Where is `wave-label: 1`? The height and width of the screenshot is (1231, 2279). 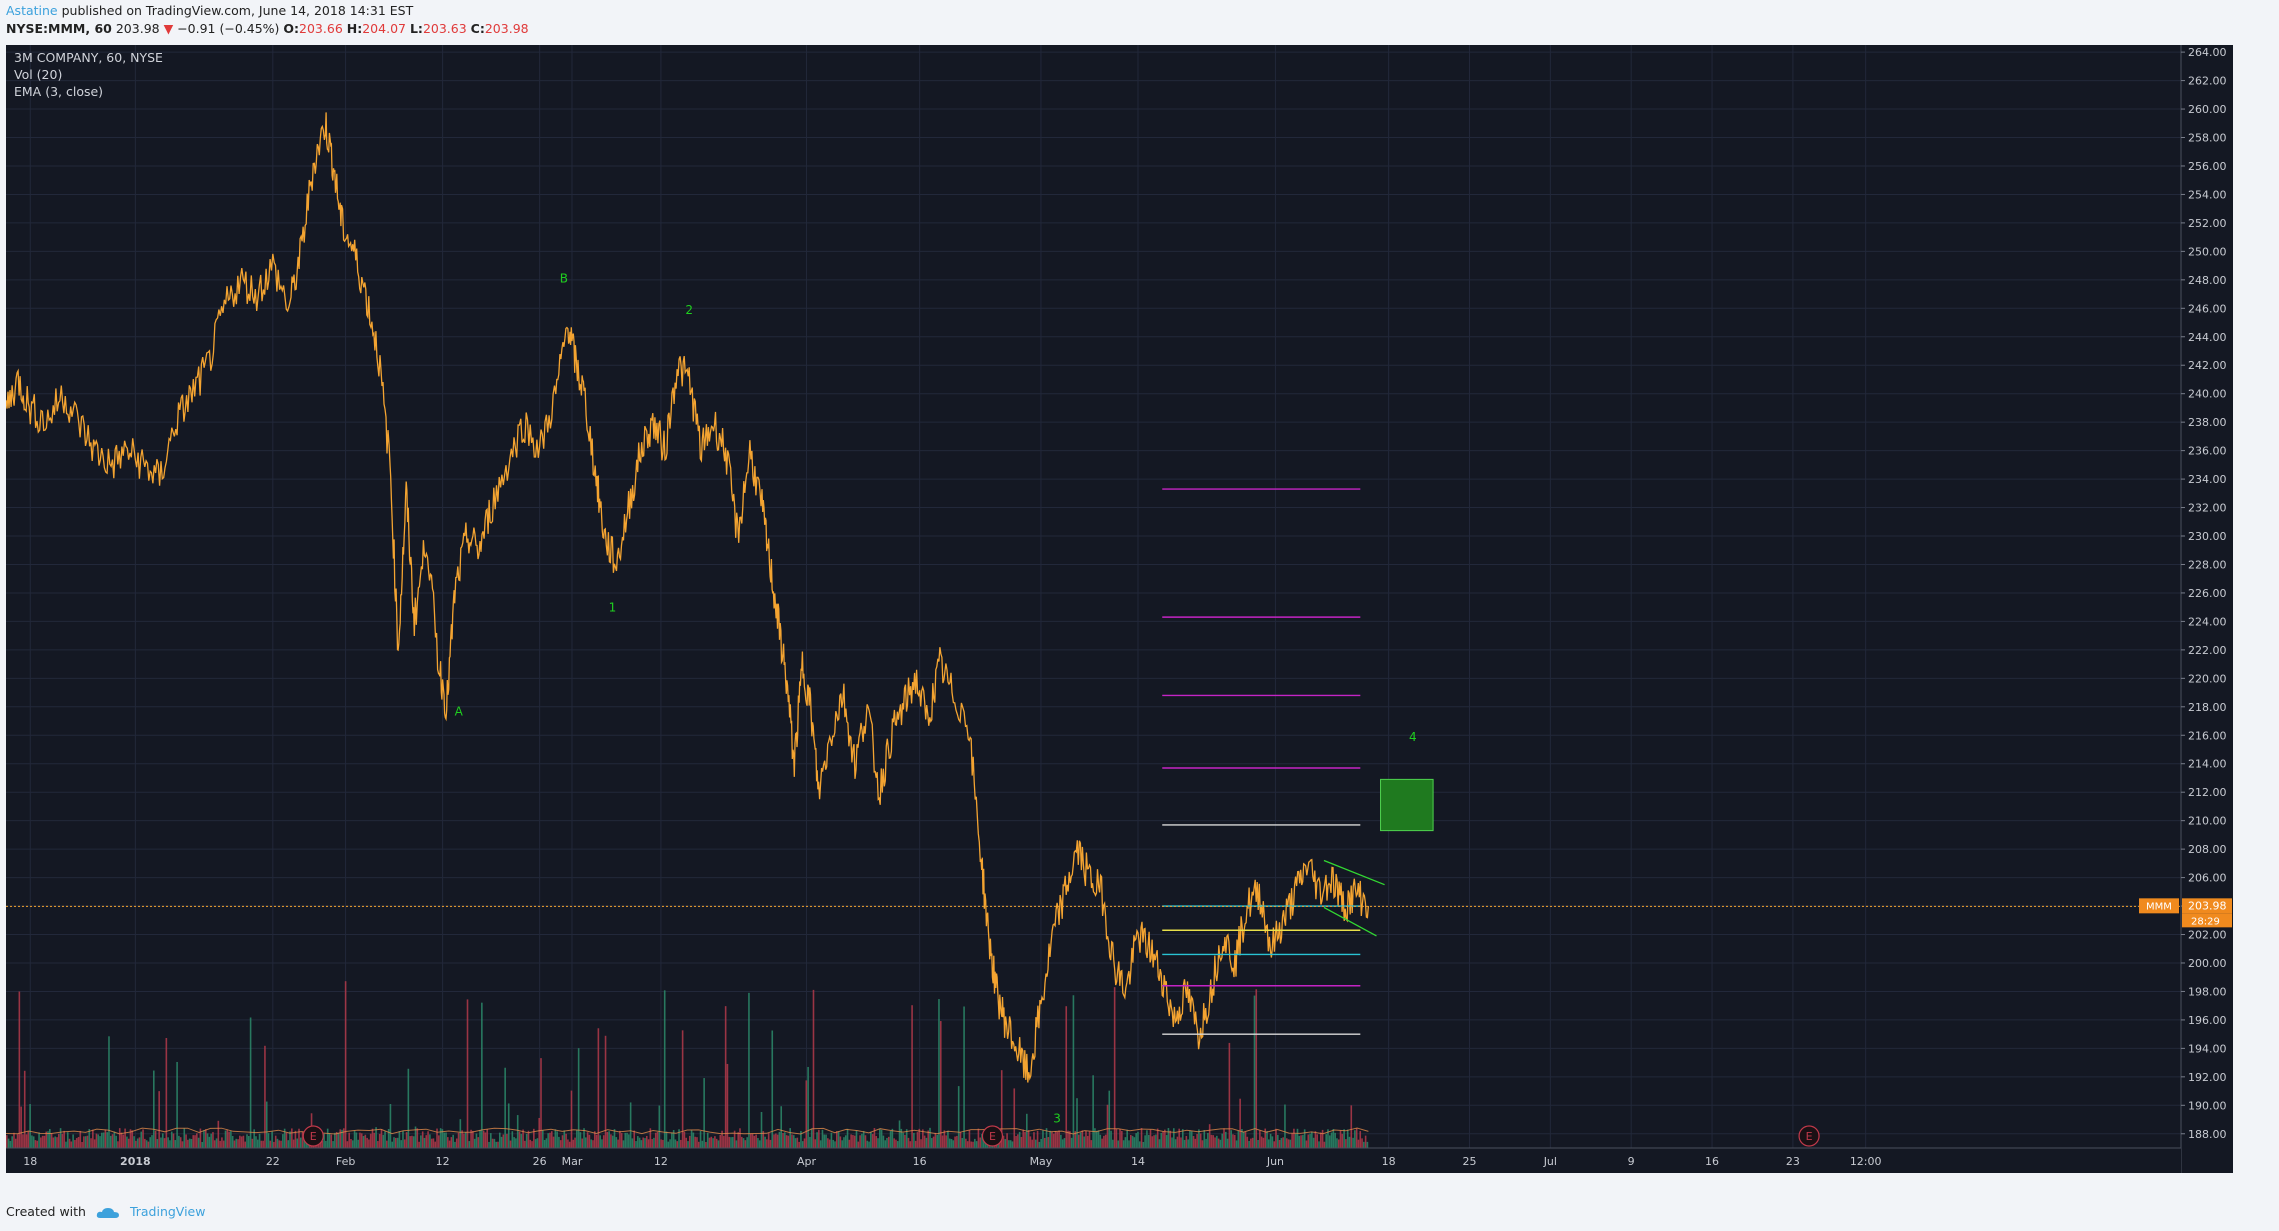
wave-label: 1 is located at coordinates (613, 607).